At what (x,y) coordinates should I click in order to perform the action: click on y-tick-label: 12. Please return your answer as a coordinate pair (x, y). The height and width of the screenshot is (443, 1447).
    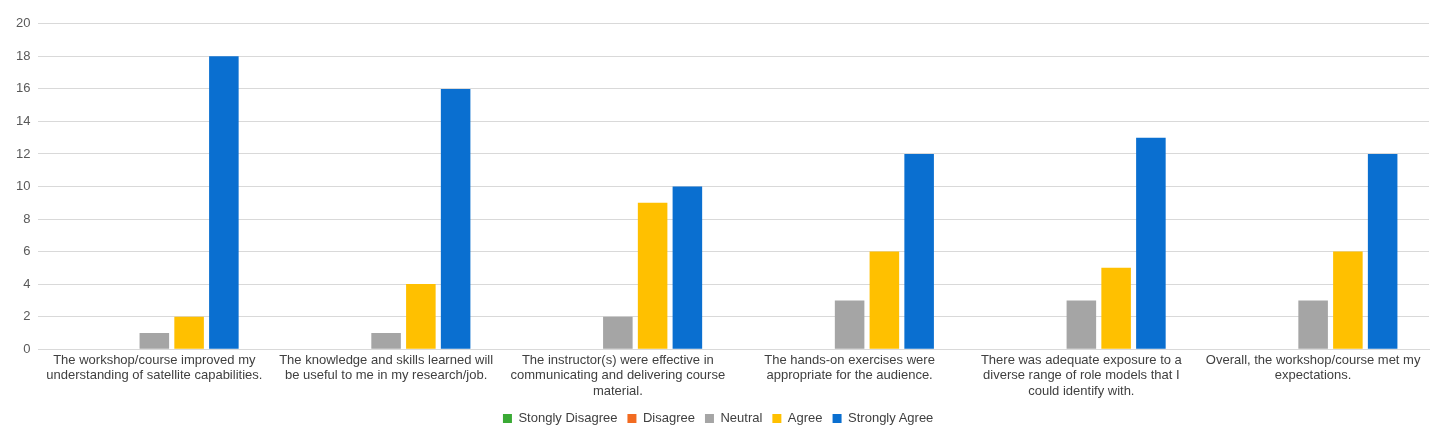
    Looking at the image, I should click on (23, 153).